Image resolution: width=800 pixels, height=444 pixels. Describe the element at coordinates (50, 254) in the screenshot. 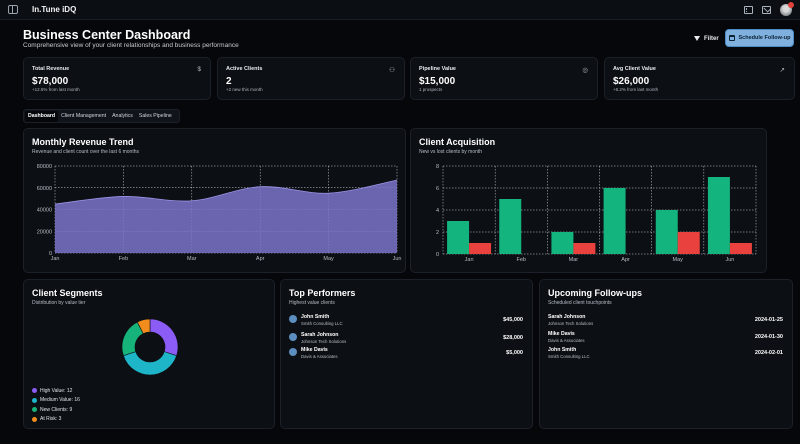

I see `y-tick-label: 0` at that location.